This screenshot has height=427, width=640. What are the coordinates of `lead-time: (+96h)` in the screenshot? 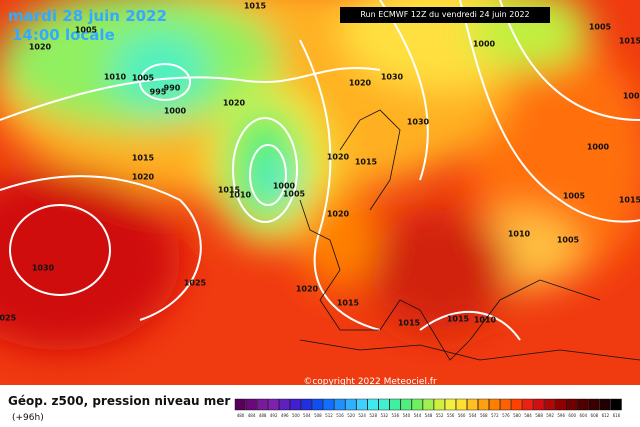 It's located at (28, 418).